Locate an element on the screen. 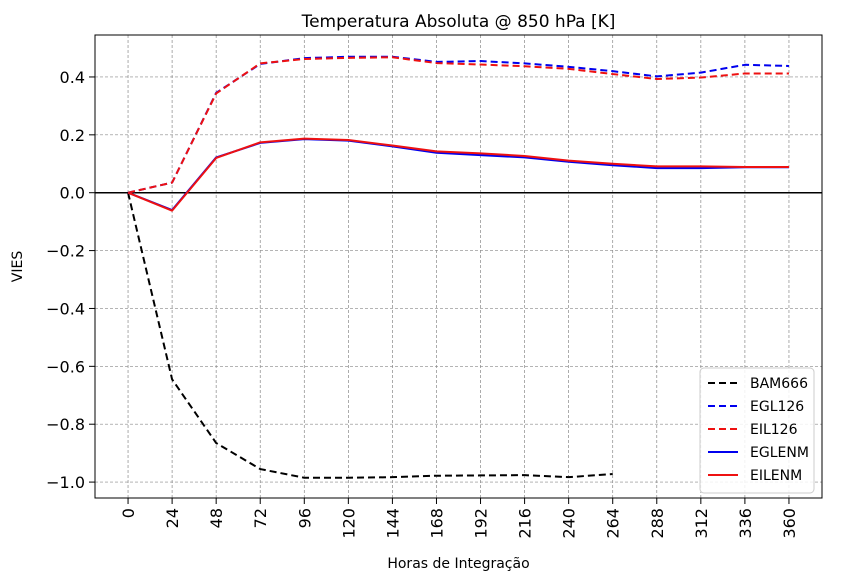 This screenshot has height=582, width=849. x-tick-label: 336 is located at coordinates (745, 523).